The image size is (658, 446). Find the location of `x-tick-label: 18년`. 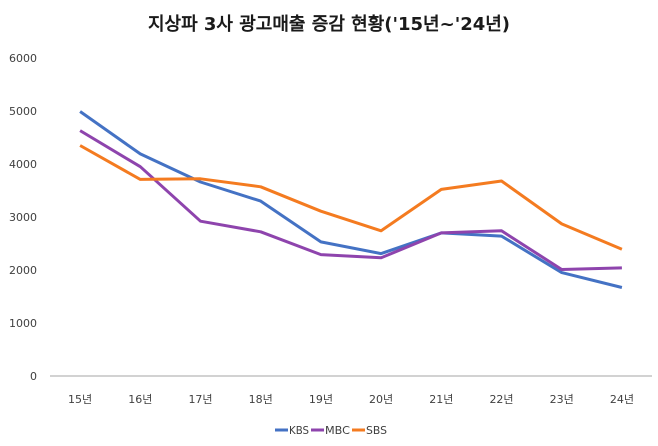

x-tick-label: 18년 is located at coordinates (261, 399).